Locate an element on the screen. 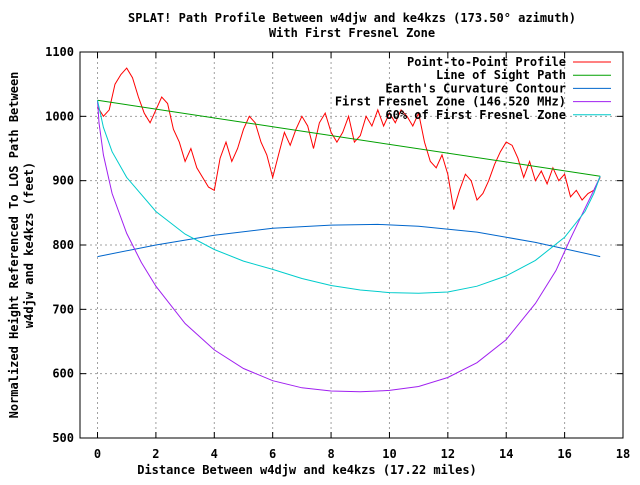 The image size is (640, 485). legend-label-1: Point-to-Point Profile is located at coordinates (486, 62).